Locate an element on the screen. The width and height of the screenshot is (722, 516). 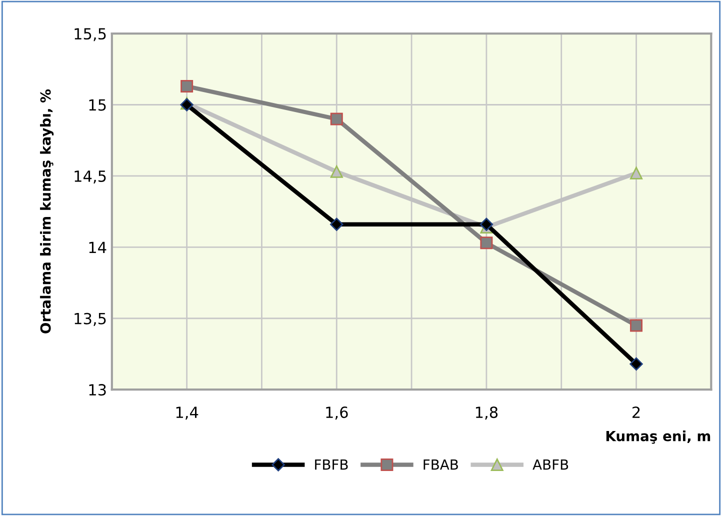
legend-label: FBFB is located at coordinates (331, 464).